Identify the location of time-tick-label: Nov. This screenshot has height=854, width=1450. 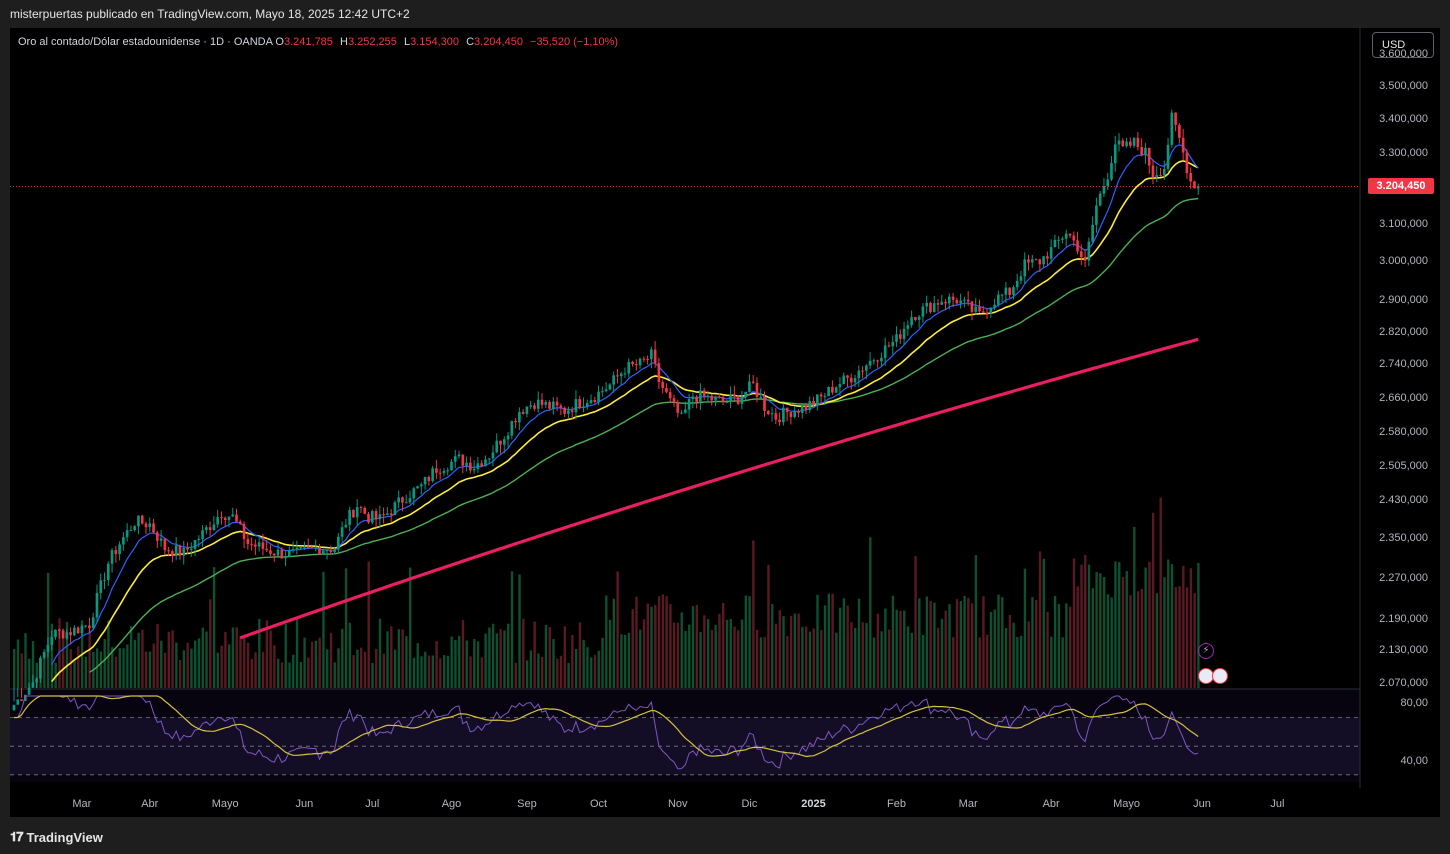
(677, 804).